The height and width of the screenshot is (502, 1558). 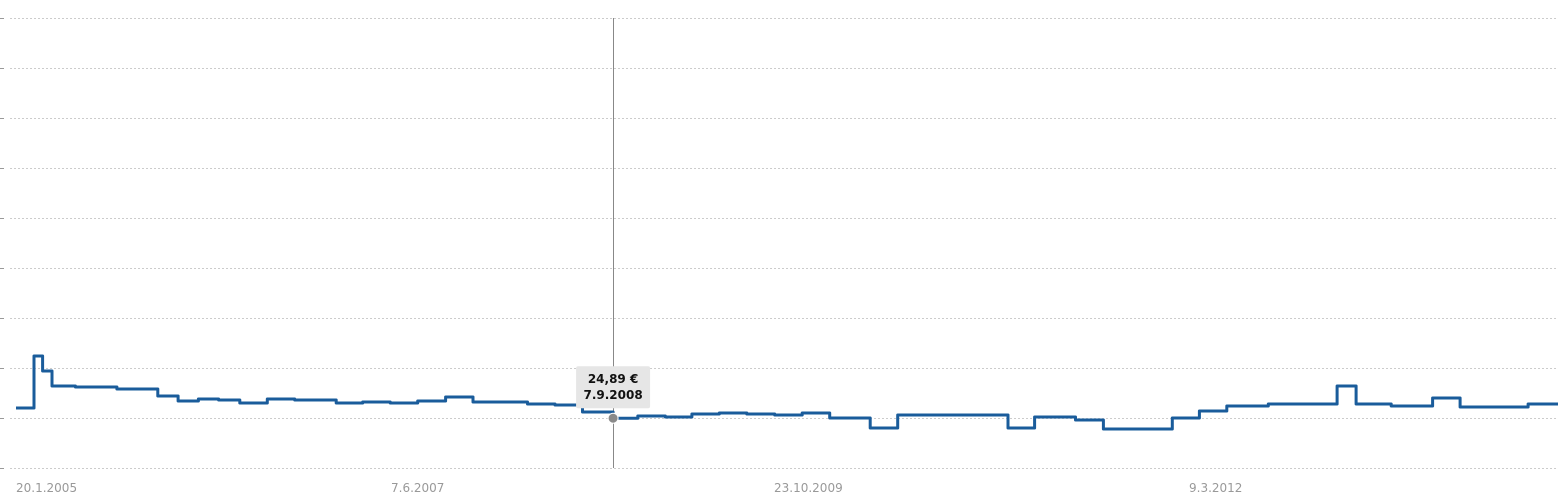 What do you see at coordinates (613, 379) in the screenshot?
I see `tooltip-value: 24,89 €` at bounding box center [613, 379].